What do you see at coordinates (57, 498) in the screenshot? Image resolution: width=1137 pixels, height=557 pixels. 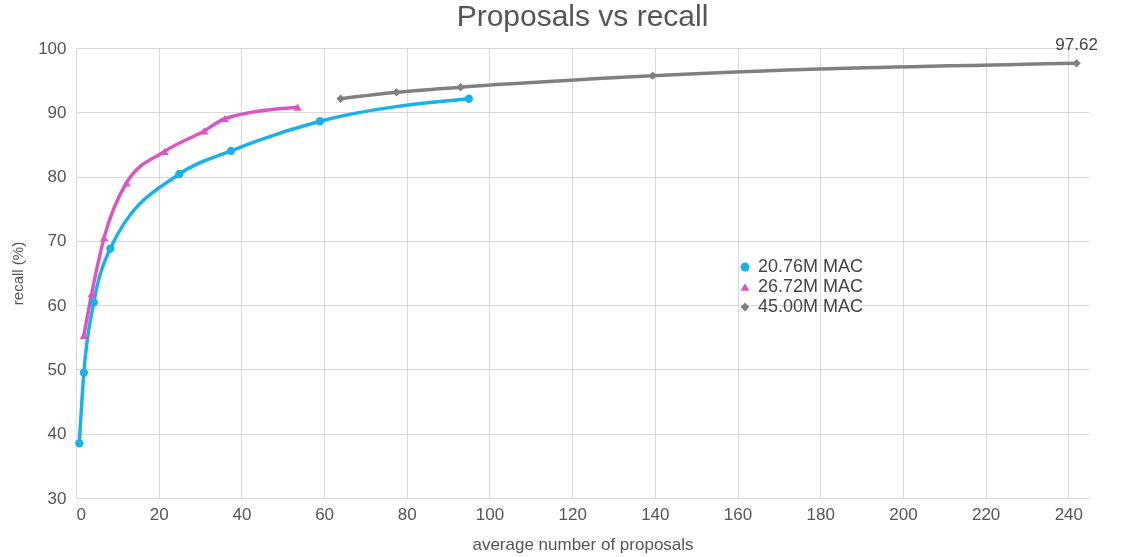 I see `y-tick-label: 30` at bounding box center [57, 498].